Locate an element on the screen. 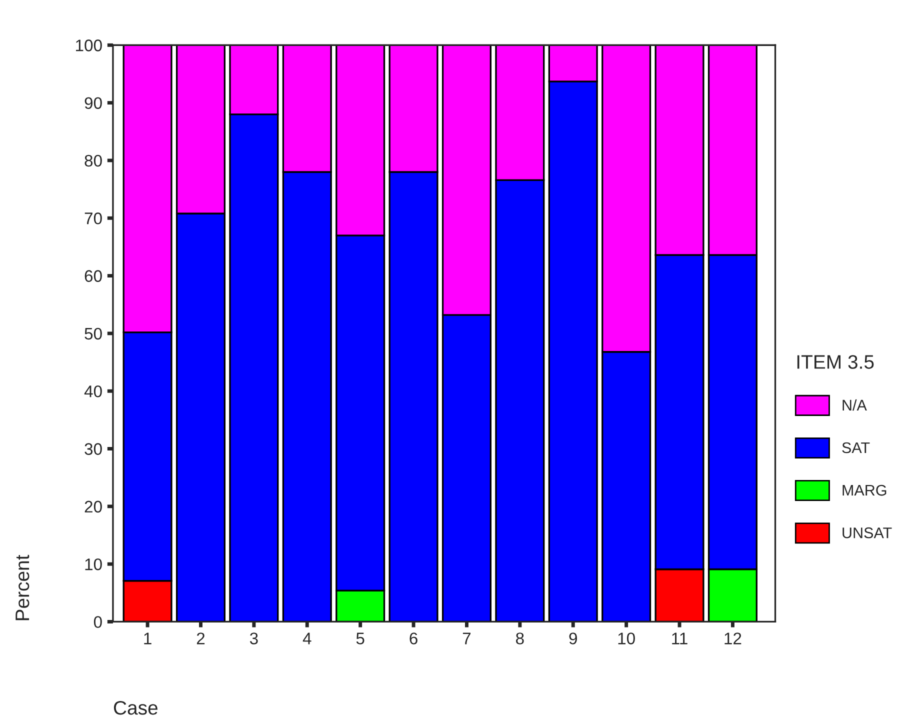 The width and height of the screenshot is (911, 728). legend-label: MARG is located at coordinates (864, 490).